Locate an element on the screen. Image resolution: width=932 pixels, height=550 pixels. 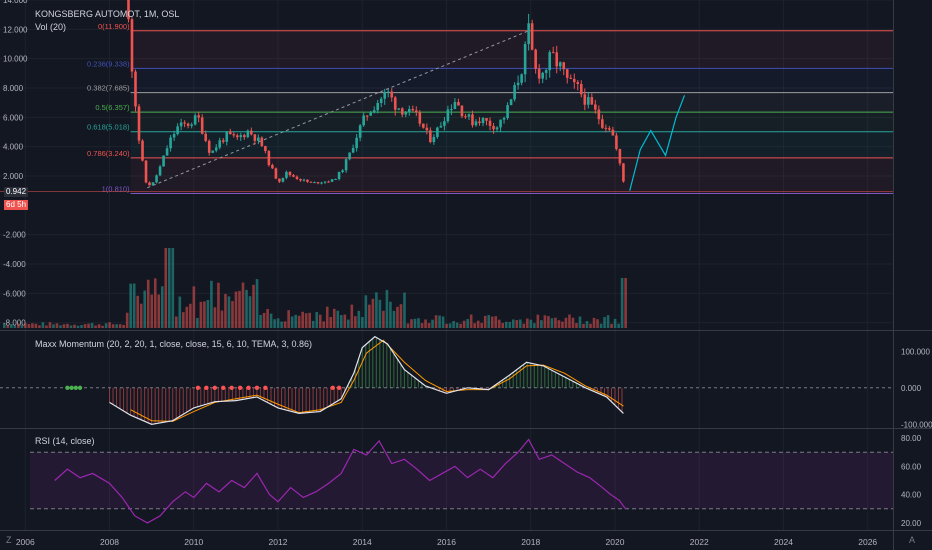
x-tick-label: 2010 is located at coordinates (193, 542).